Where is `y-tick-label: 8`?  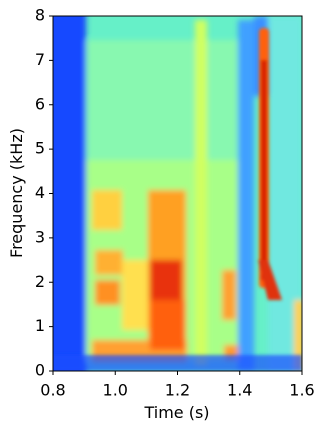 y-tick-label: 8 is located at coordinates (40, 15).